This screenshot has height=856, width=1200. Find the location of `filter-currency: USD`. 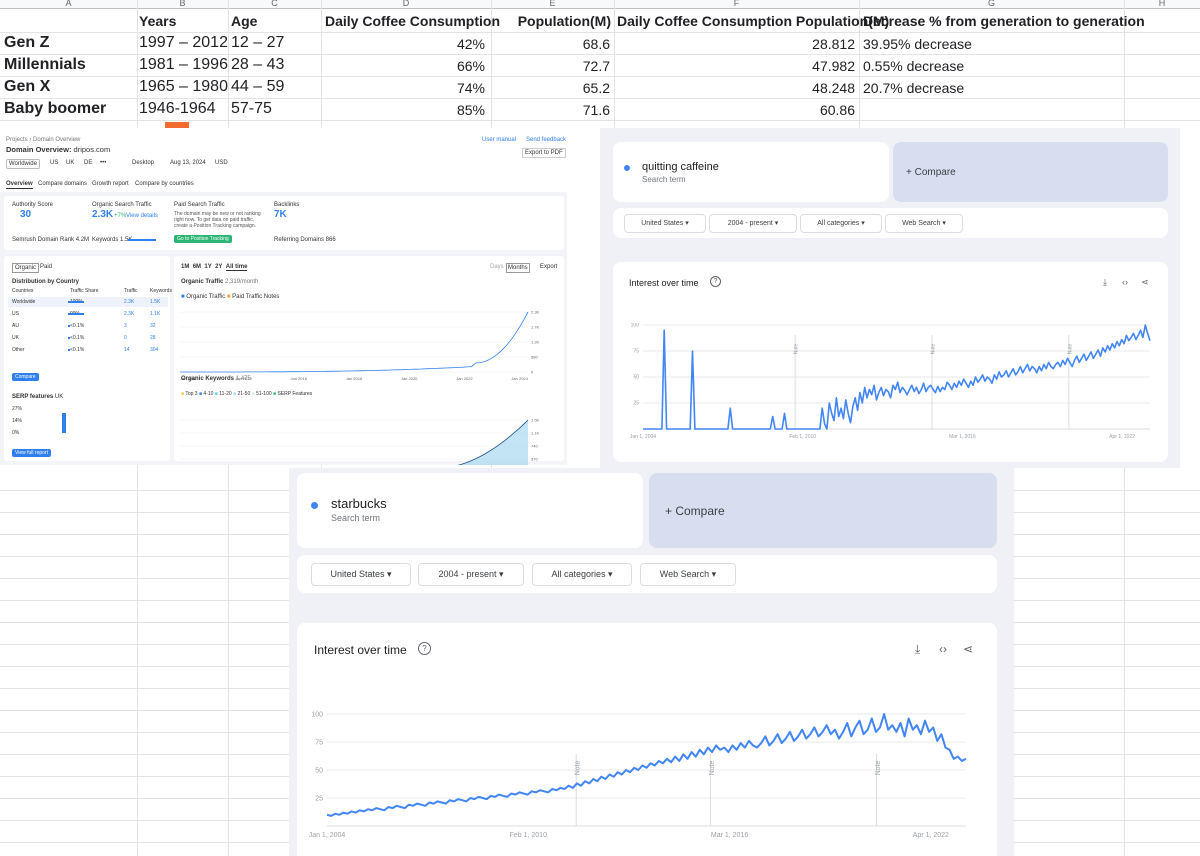

filter-currency: USD is located at coordinates (221, 163).